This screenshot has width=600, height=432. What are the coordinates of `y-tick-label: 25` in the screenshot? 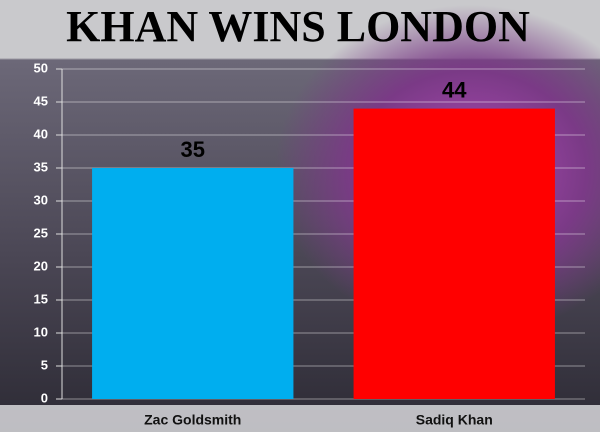 It's located at (41, 232).